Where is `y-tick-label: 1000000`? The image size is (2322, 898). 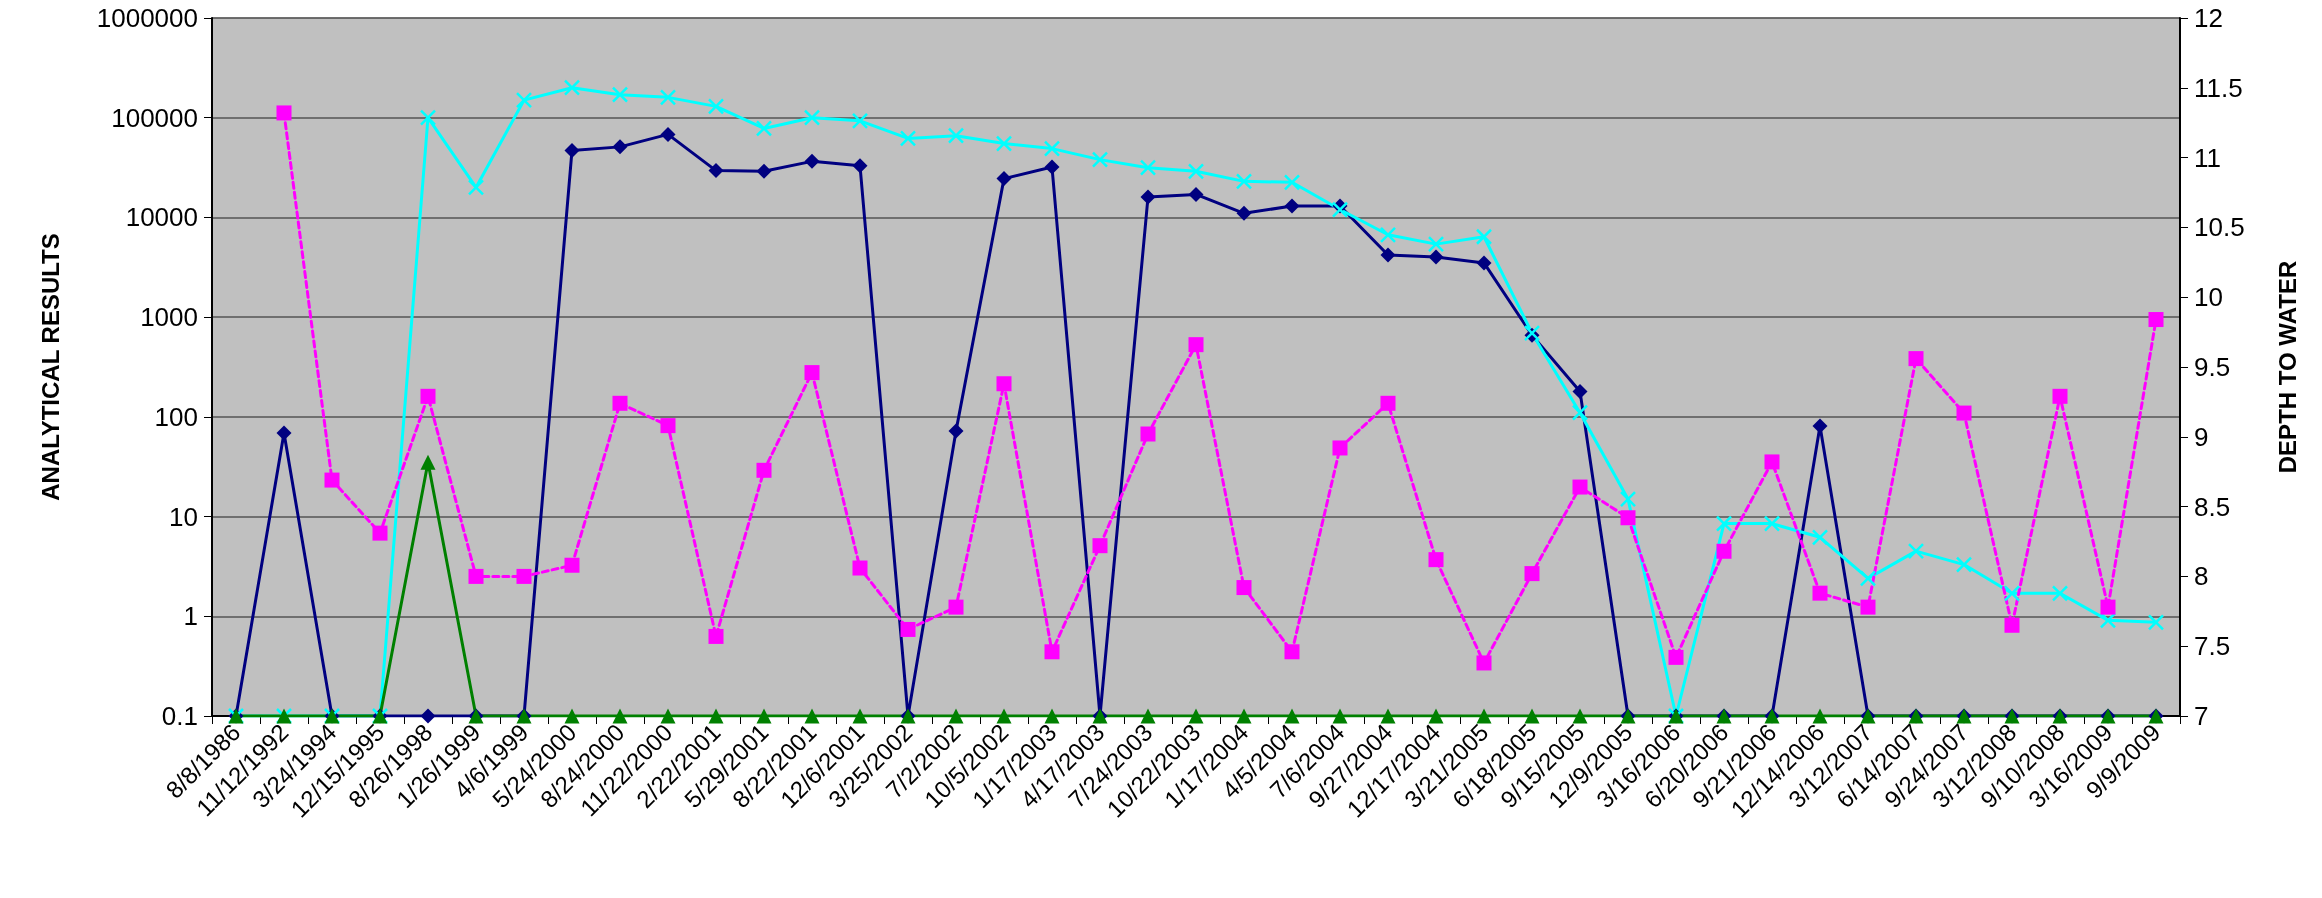 y-tick-label: 1000000 is located at coordinates (147, 18).